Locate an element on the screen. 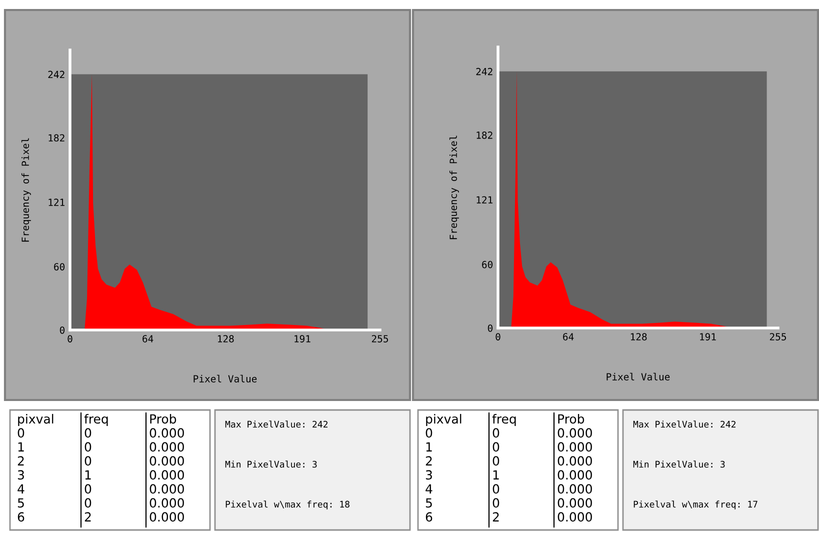  text: Pixelval w\max freq: 18 is located at coordinates (288, 505).